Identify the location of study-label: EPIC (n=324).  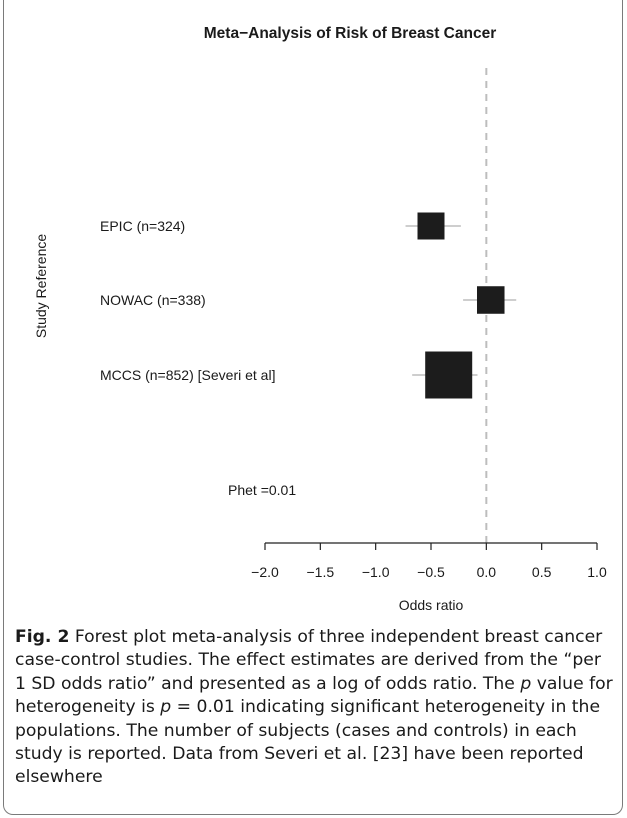
(142, 226).